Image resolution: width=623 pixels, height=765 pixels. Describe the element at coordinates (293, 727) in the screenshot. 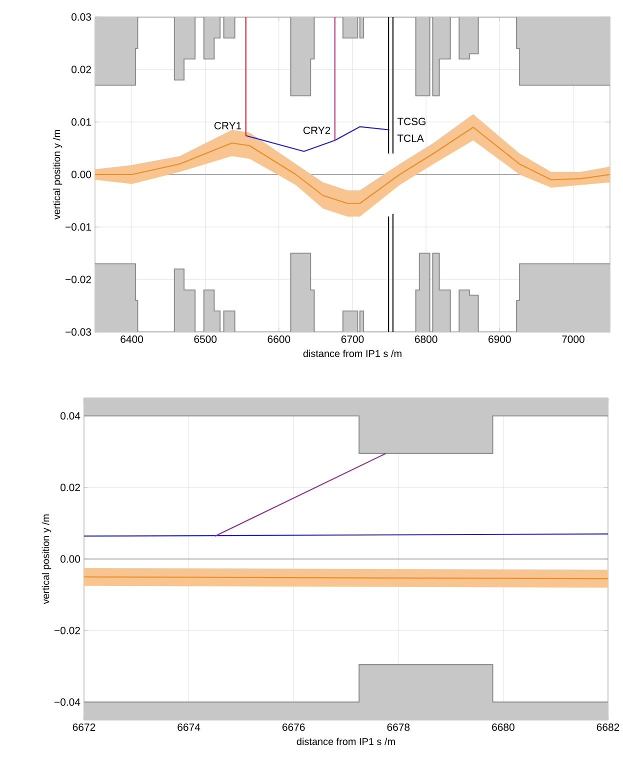

I see `x-tick-label: 6676` at that location.